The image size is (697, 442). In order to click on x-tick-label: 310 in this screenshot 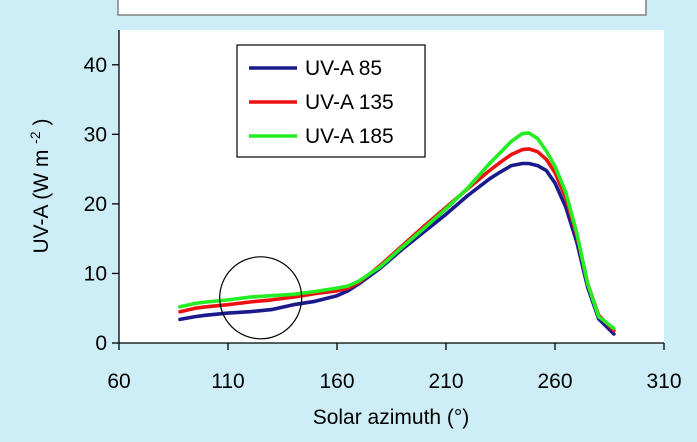, I will do `click(663, 381)`.